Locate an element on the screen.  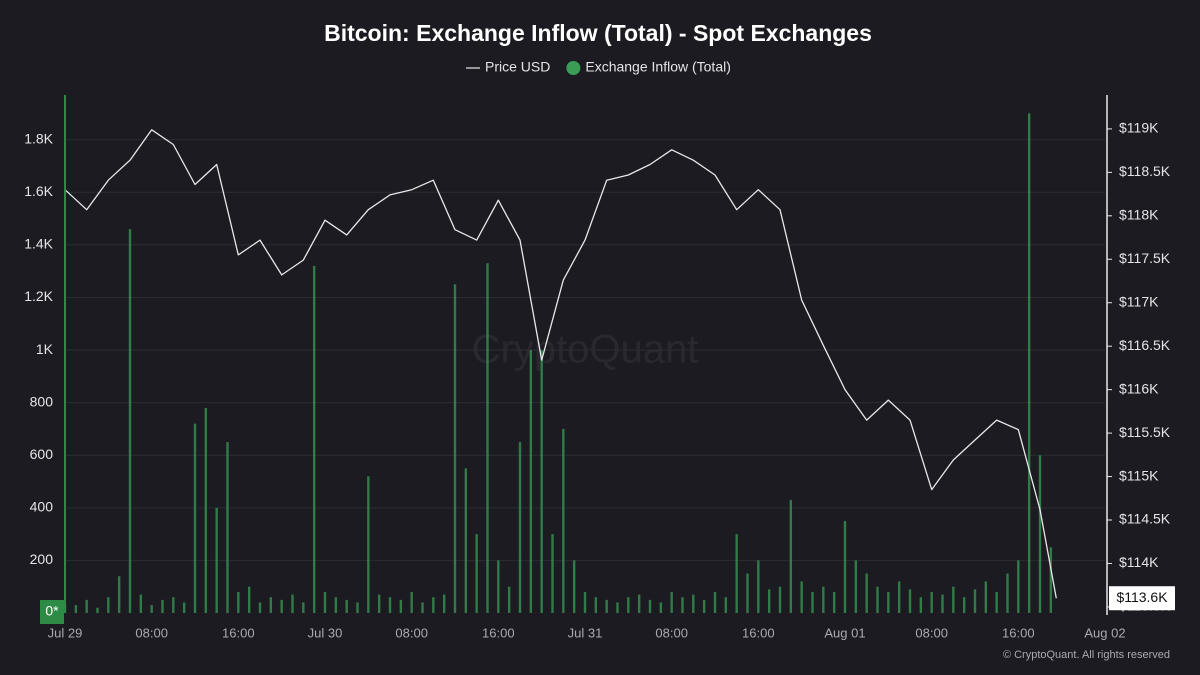
zero-badge is located at coordinates (52, 612).